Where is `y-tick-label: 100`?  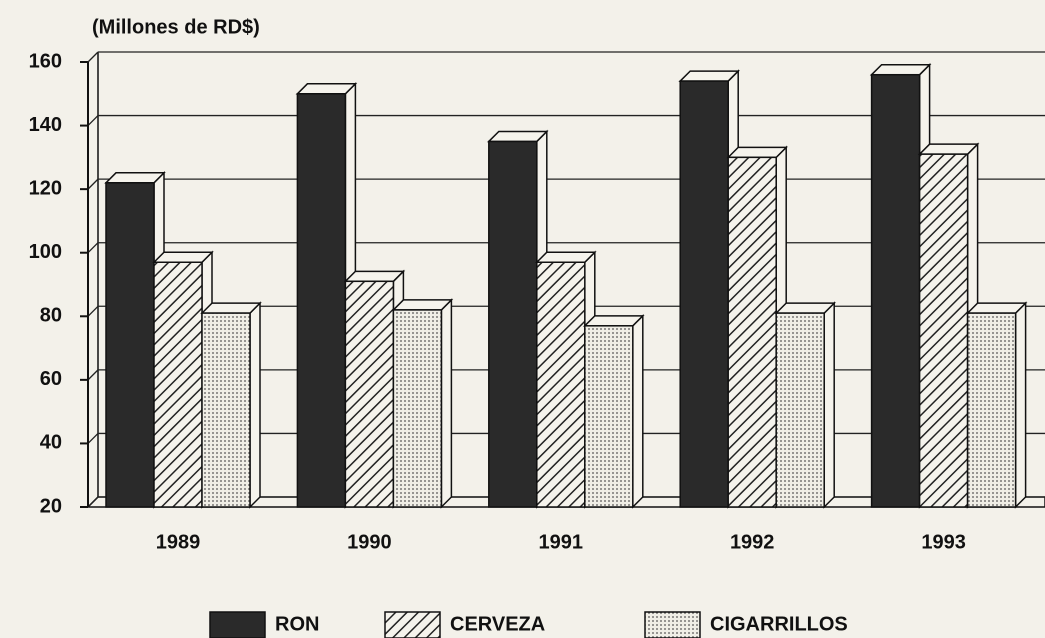 y-tick-label: 100 is located at coordinates (45, 252).